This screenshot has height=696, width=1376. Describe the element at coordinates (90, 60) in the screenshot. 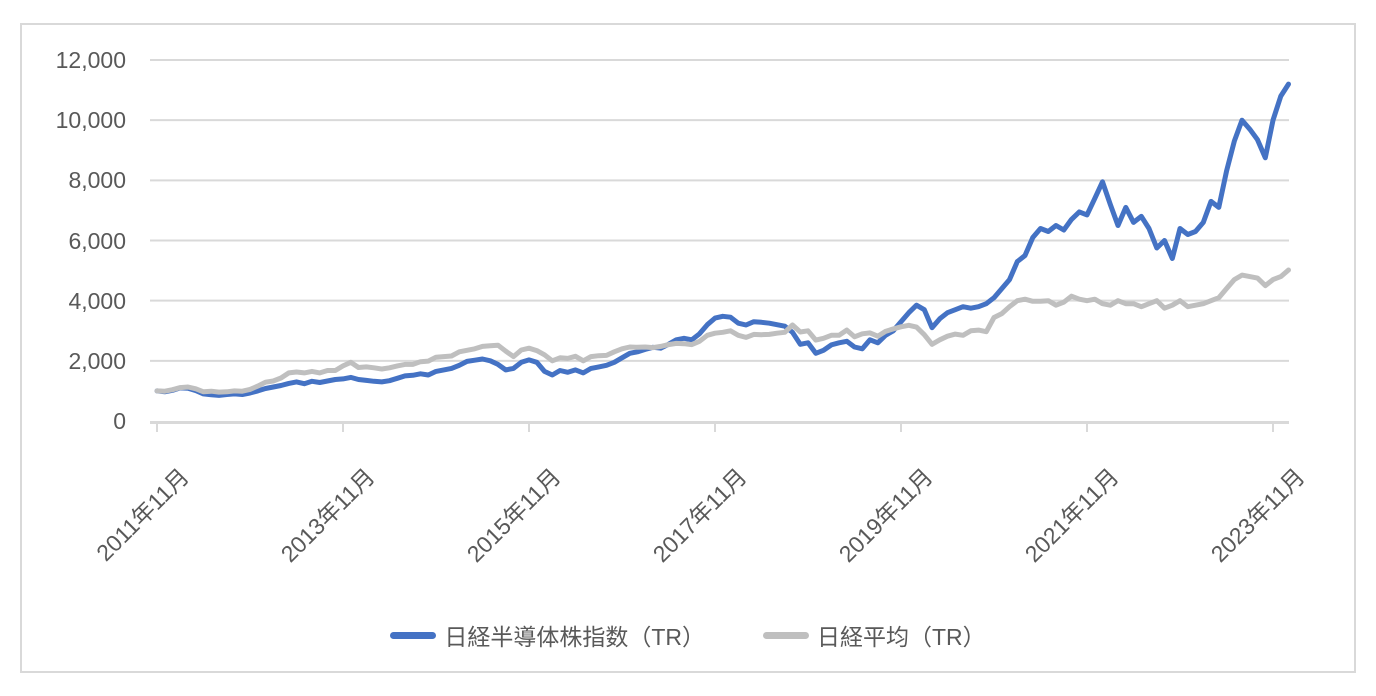

I see `y-axis-tick-label: 12,000` at that location.